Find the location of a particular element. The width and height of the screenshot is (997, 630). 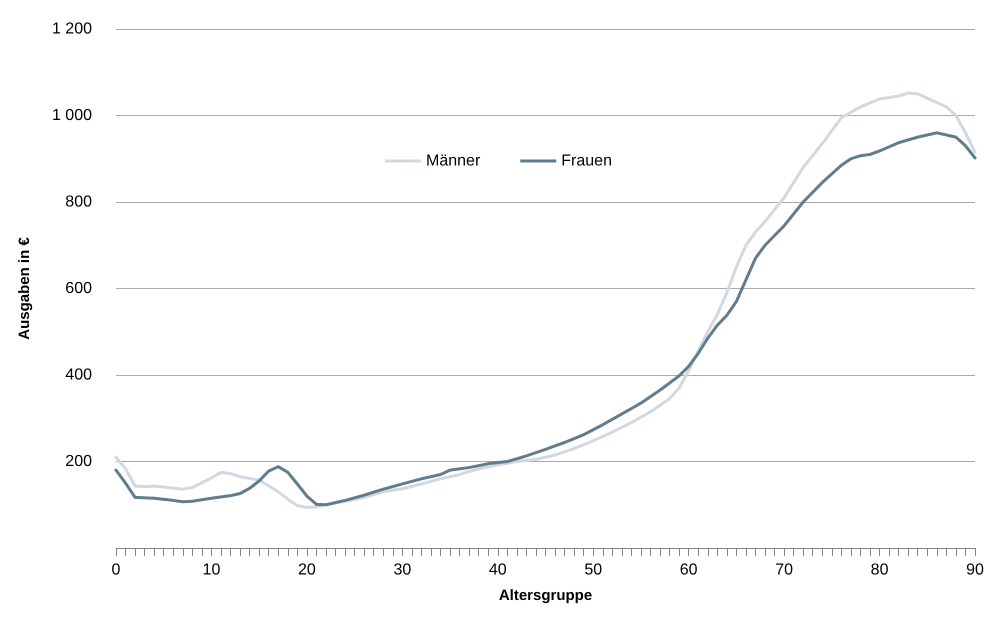

y-tick-label: 800 is located at coordinates (78, 202).